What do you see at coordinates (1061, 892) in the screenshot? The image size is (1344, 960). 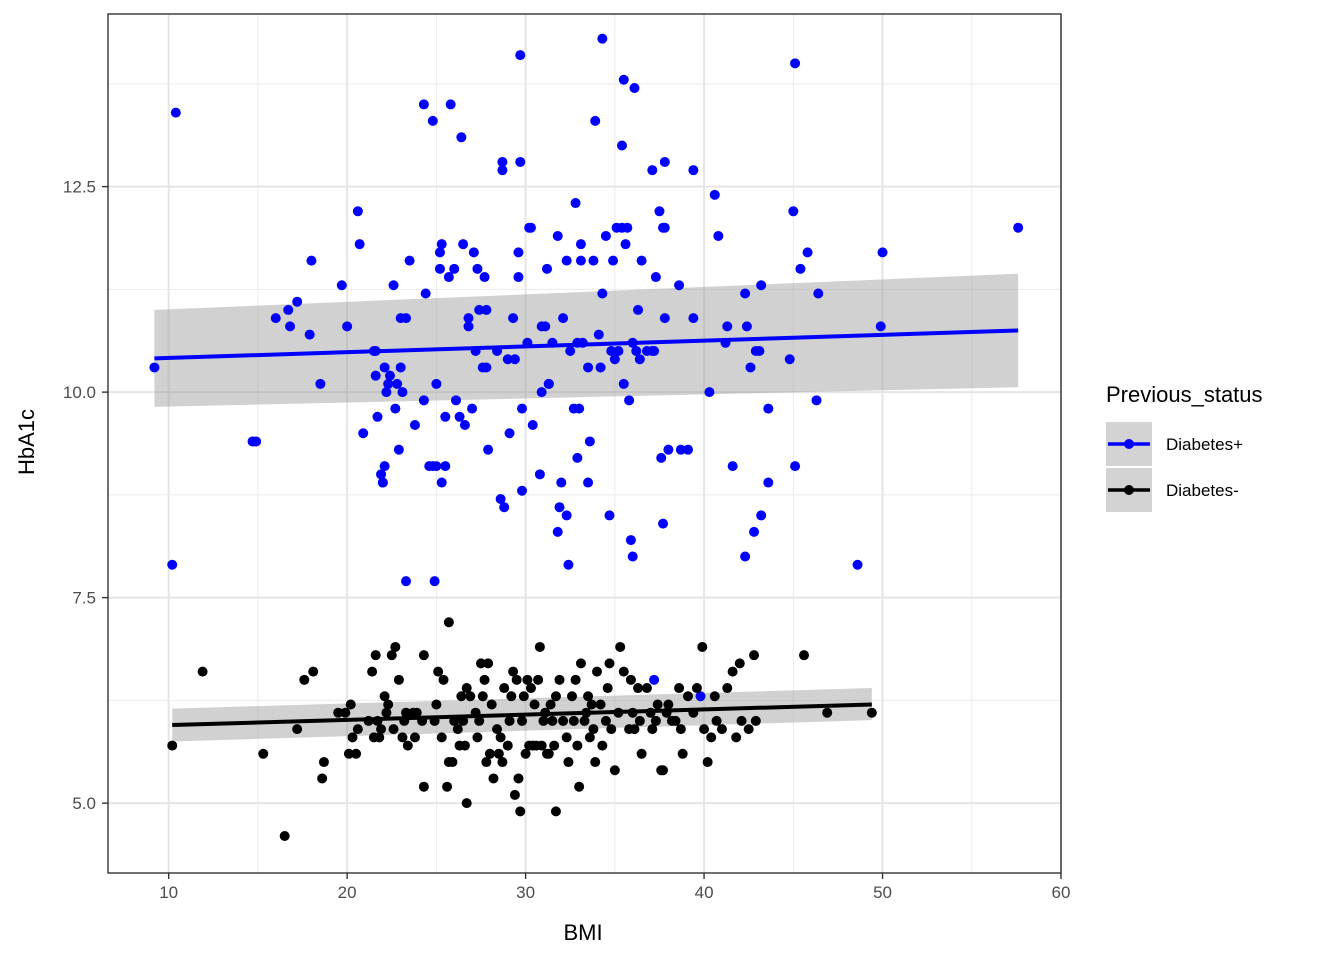 I see `x-tick-label: 60` at bounding box center [1061, 892].